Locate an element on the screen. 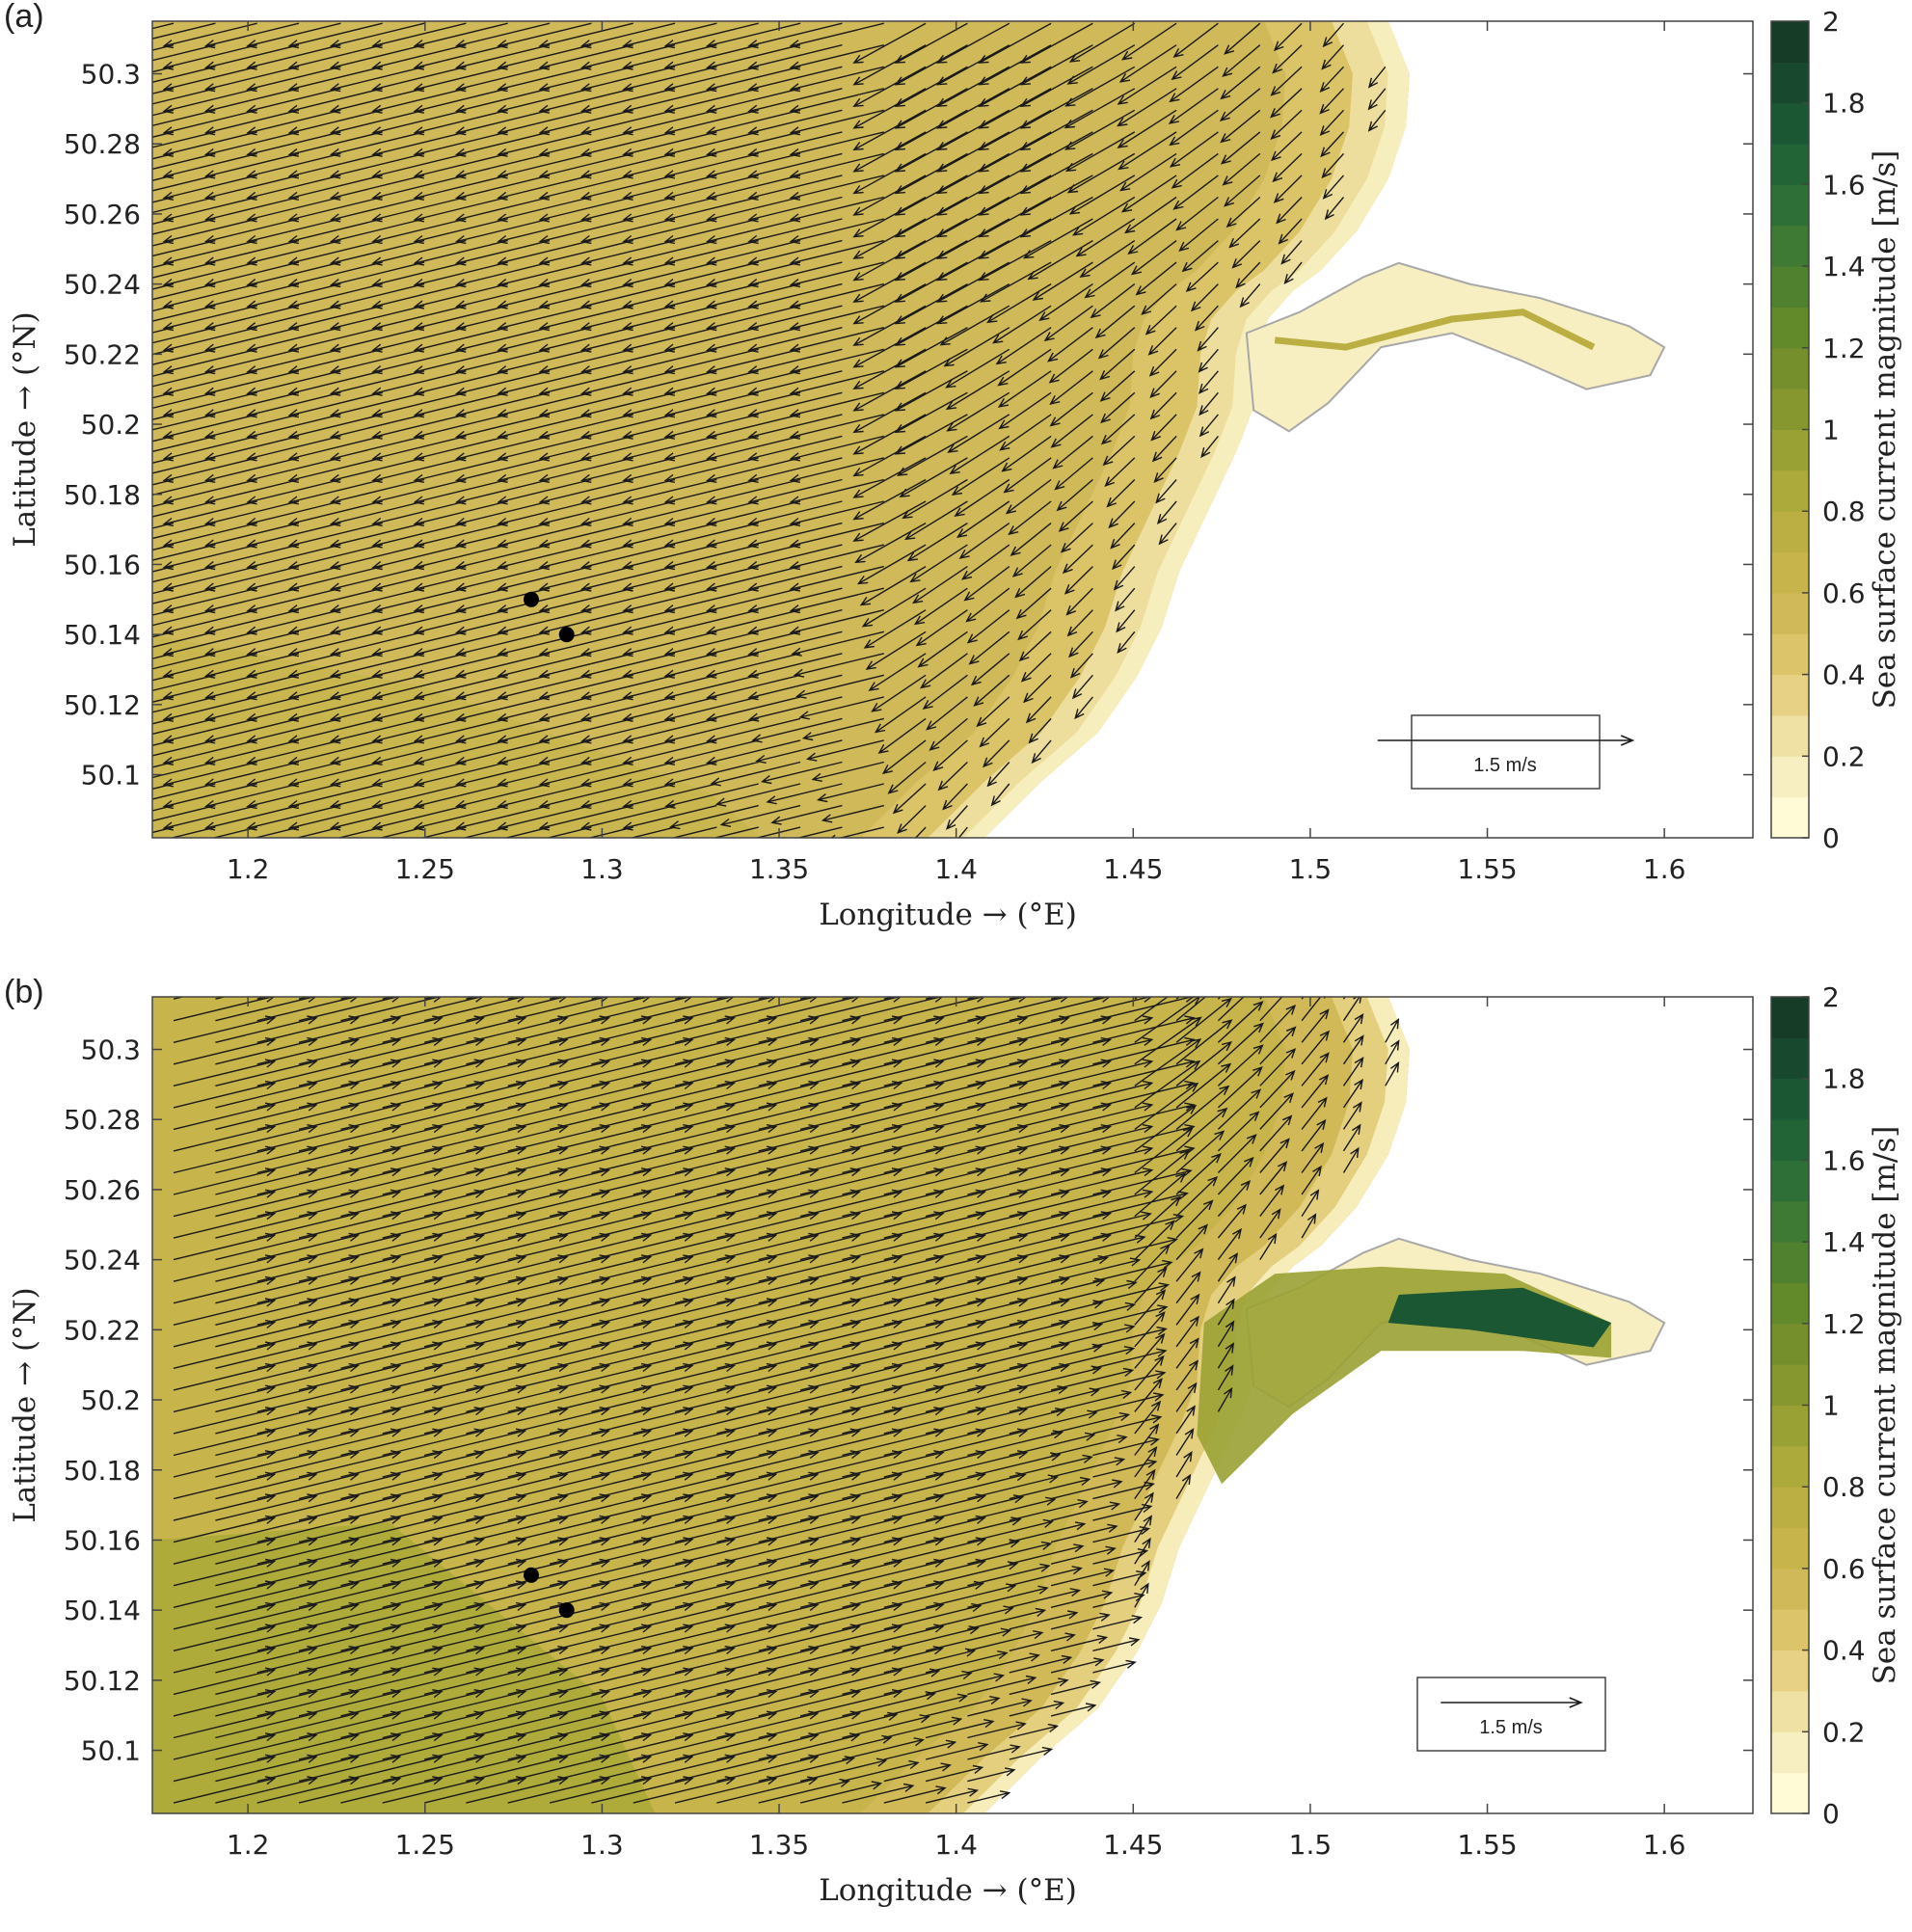 The height and width of the screenshot is (1932, 1912). x-tick-label: 1.6 is located at coordinates (1664, 869).